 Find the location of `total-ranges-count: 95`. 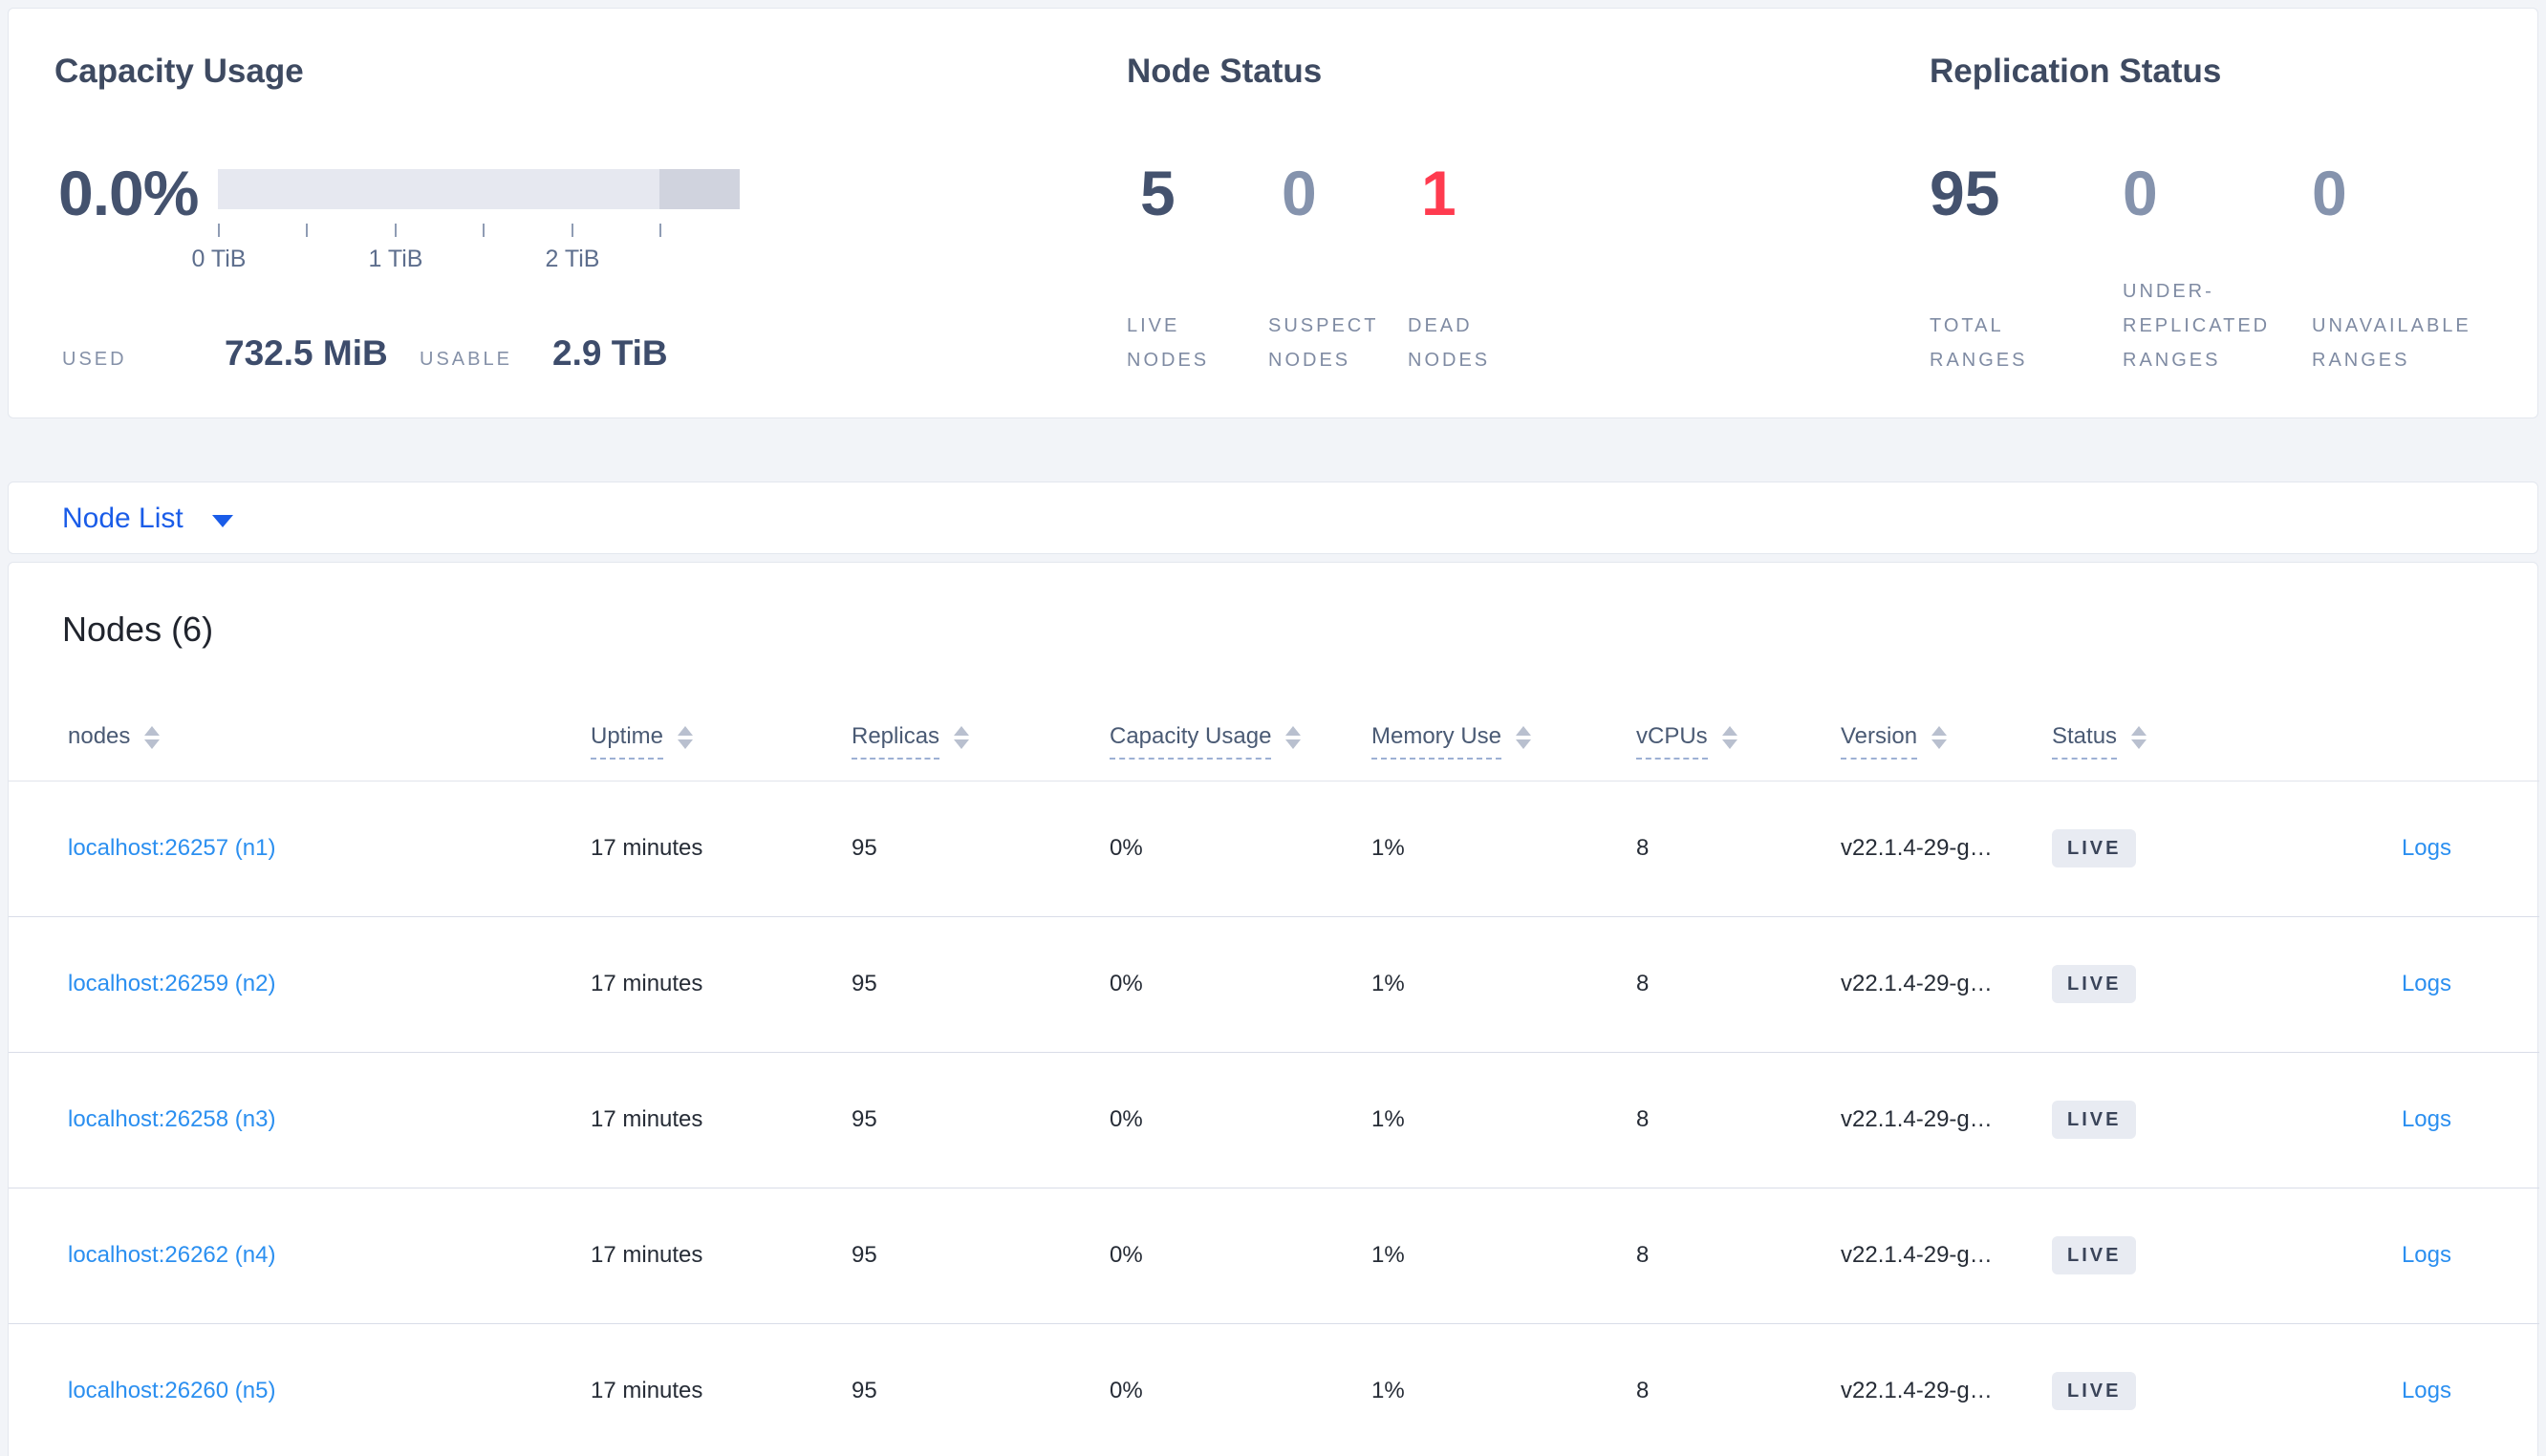

total-ranges-count: 95 is located at coordinates (1965, 193).